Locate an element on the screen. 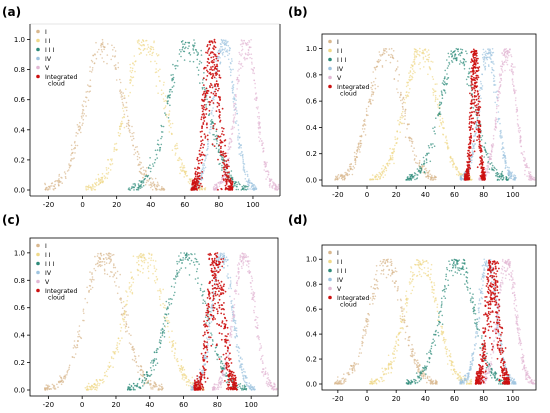 The width and height of the screenshot is (550, 413). series-2-points is located at coordinates (144, 321).